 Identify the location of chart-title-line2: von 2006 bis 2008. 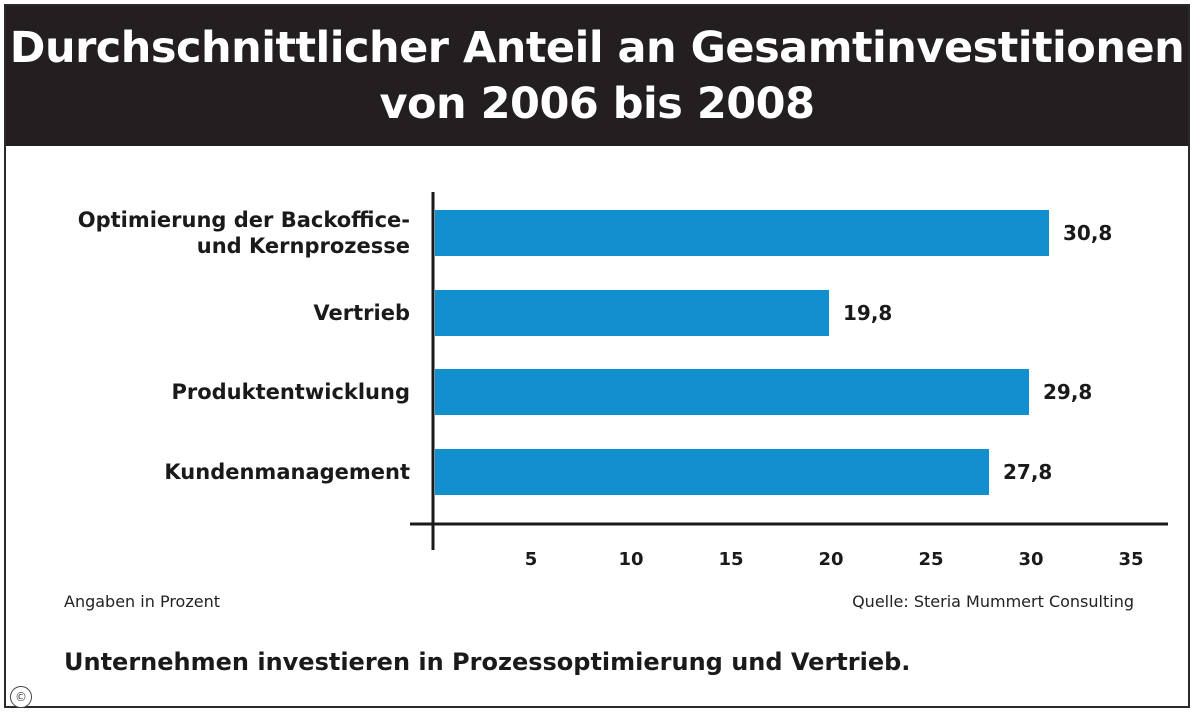
(597, 104).